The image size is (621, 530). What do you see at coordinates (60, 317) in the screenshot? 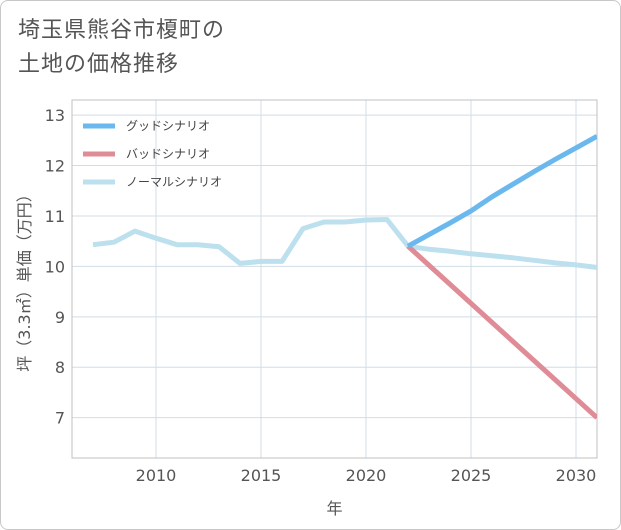
I see `y-tick-label: 9` at bounding box center [60, 317].